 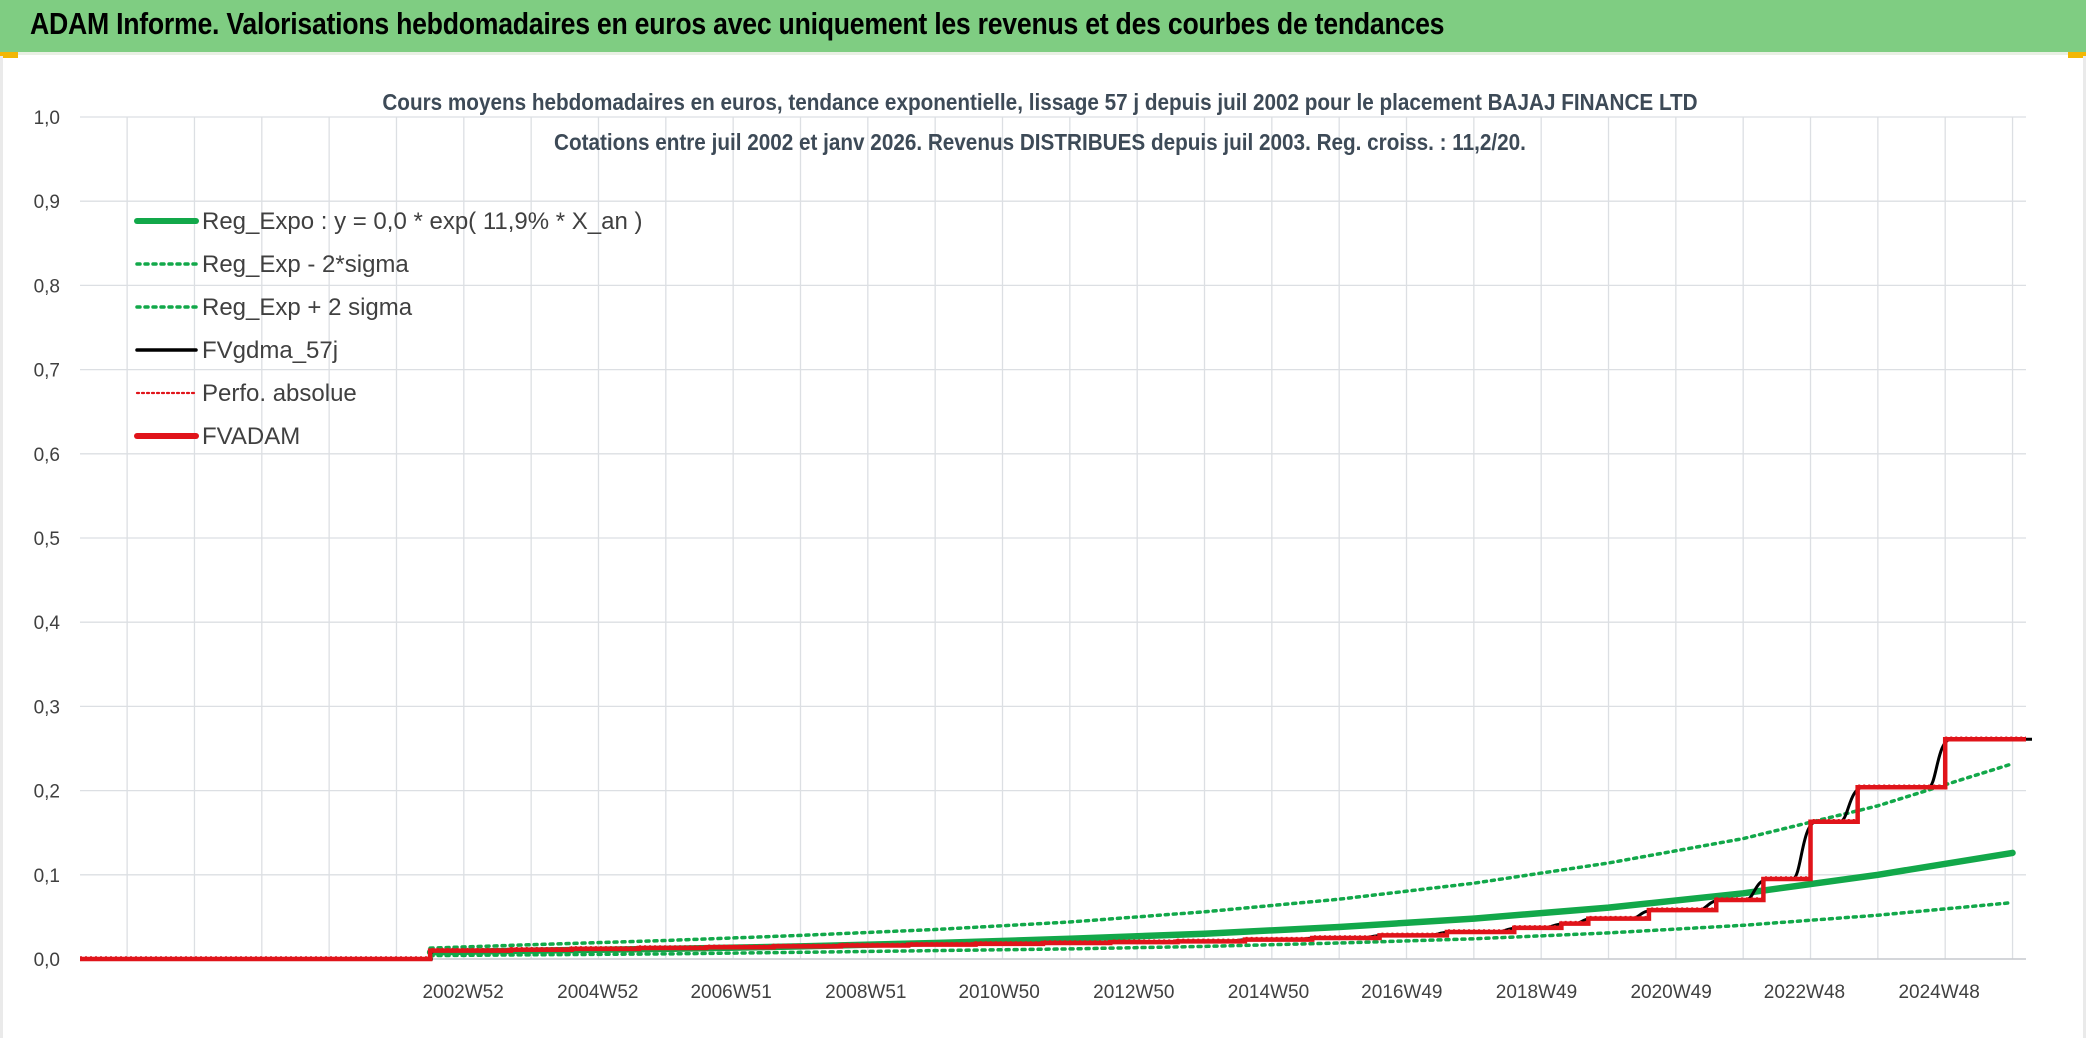 What do you see at coordinates (462, 992) in the screenshot?
I see `x-tick-label: 2002W52` at bounding box center [462, 992].